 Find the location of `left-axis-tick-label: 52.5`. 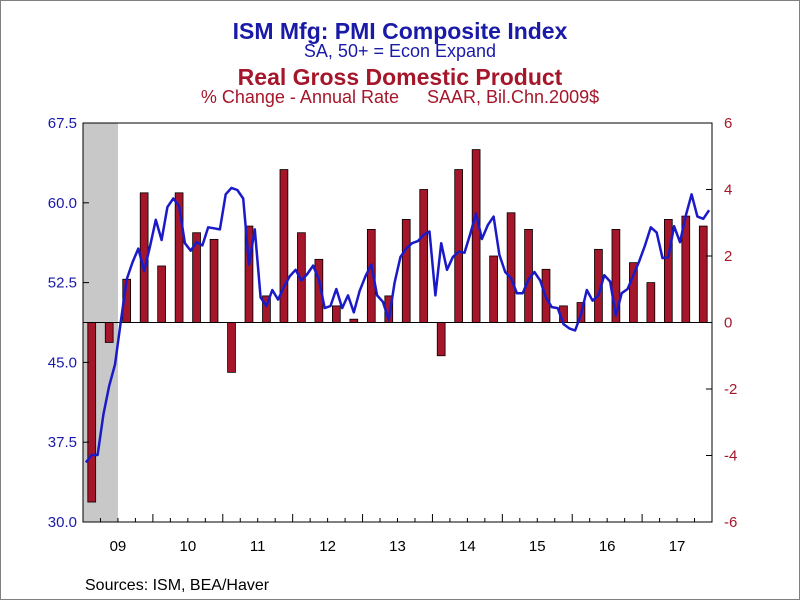

left-axis-tick-label: 52.5 is located at coordinates (62, 283).